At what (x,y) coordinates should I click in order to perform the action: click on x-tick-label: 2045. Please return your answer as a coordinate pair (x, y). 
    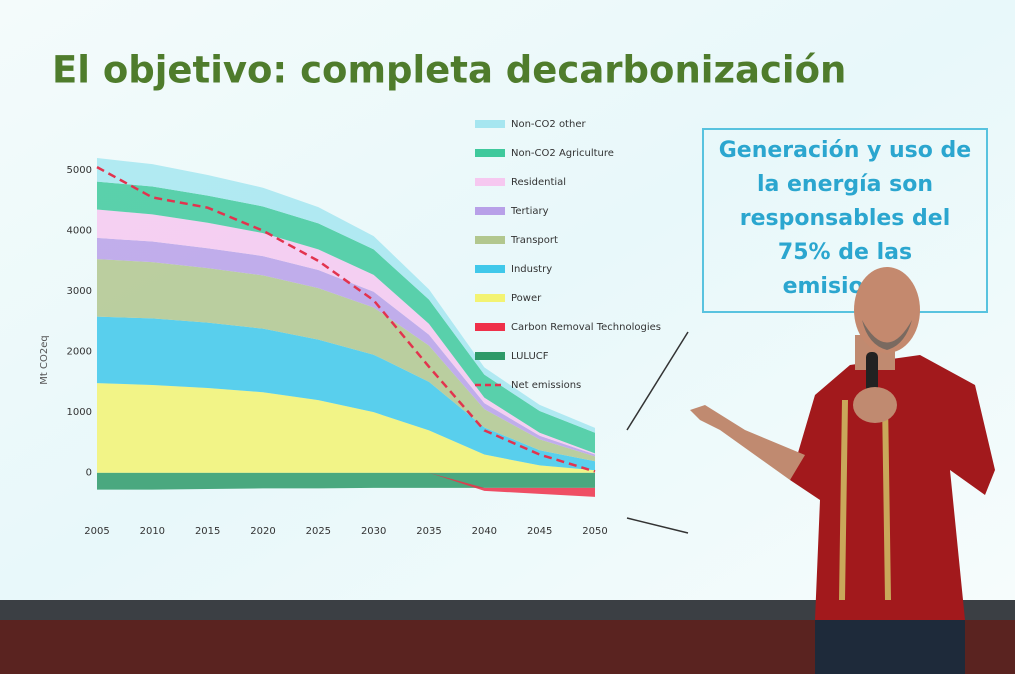
    Looking at the image, I should click on (539, 531).